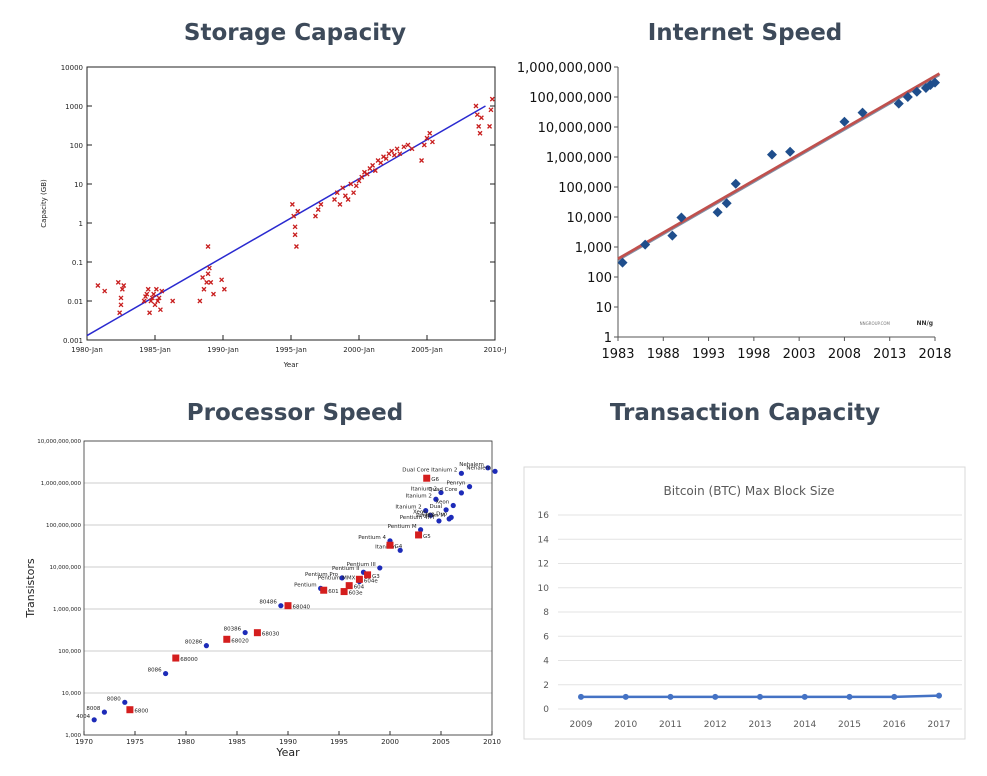 The height and width of the screenshot is (776, 987). I want to click on processor-intel-label: Nehalem, so click(471, 465).